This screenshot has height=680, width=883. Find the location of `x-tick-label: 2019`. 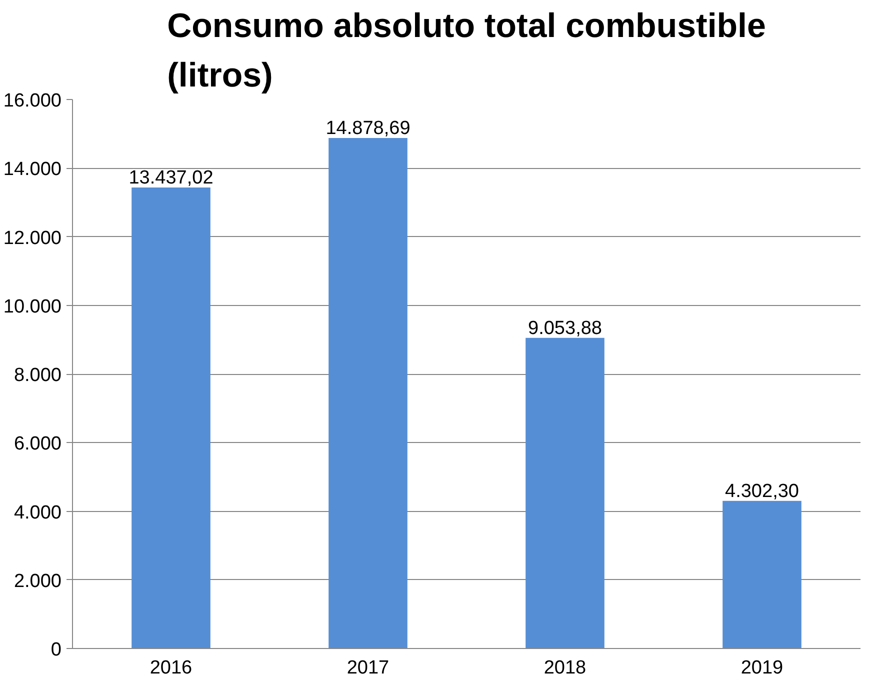

x-tick-label: 2019 is located at coordinates (762, 668).